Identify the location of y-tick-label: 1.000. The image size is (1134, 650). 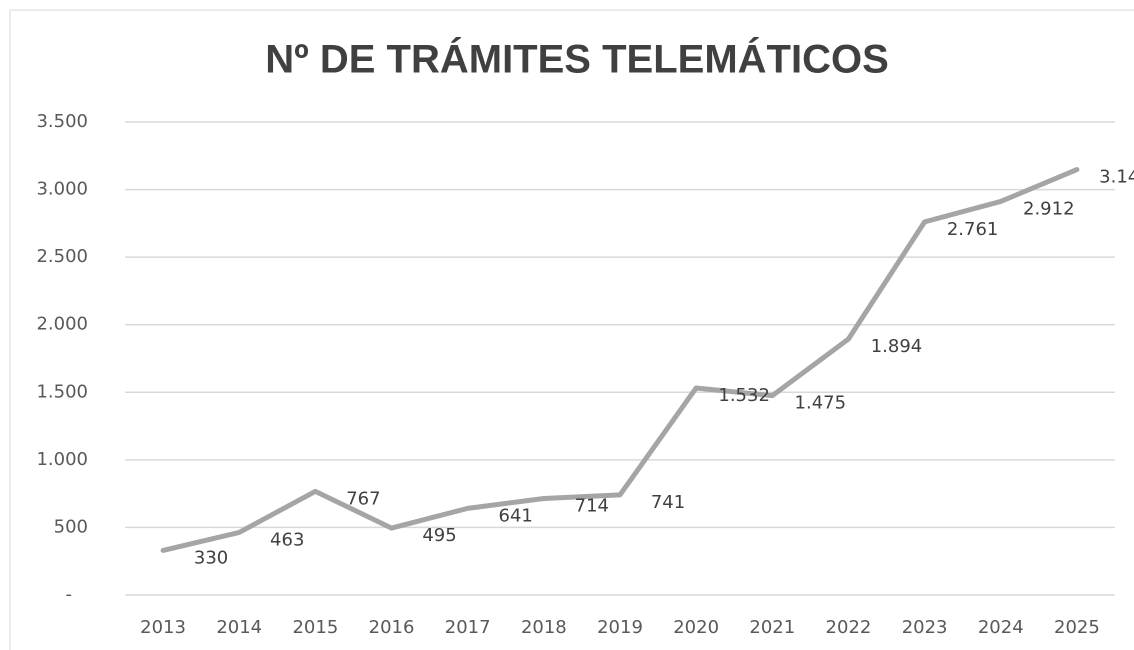
(62, 459).